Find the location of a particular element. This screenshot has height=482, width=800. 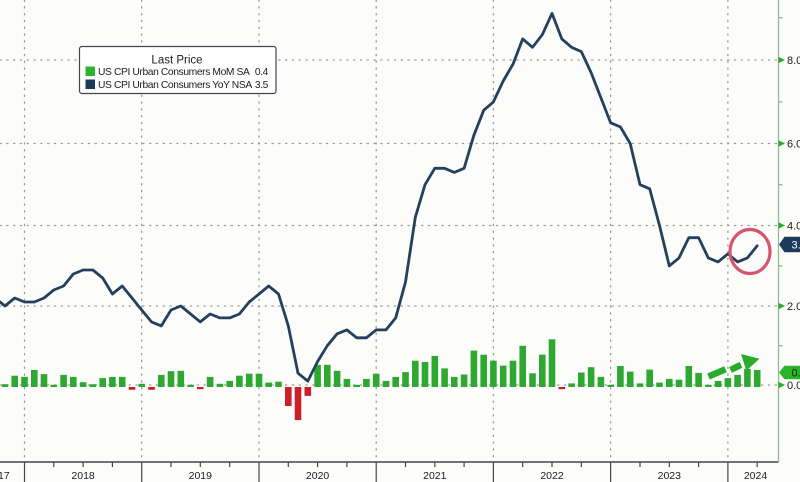

svg-text: 4.0 is located at coordinates (793, 226).